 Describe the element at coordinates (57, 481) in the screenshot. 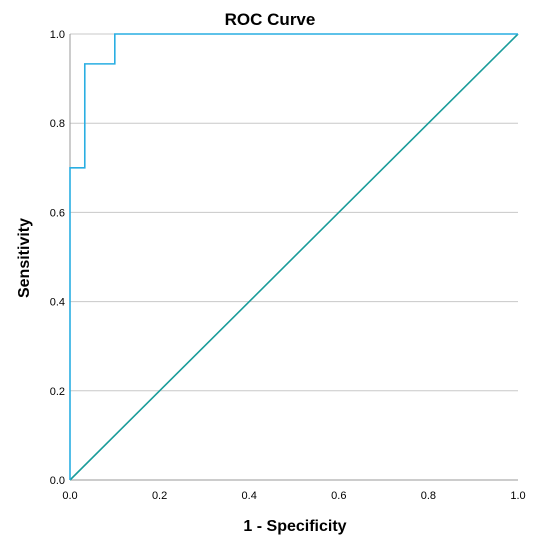

I see `y-tick-label-0: 0.0` at that location.